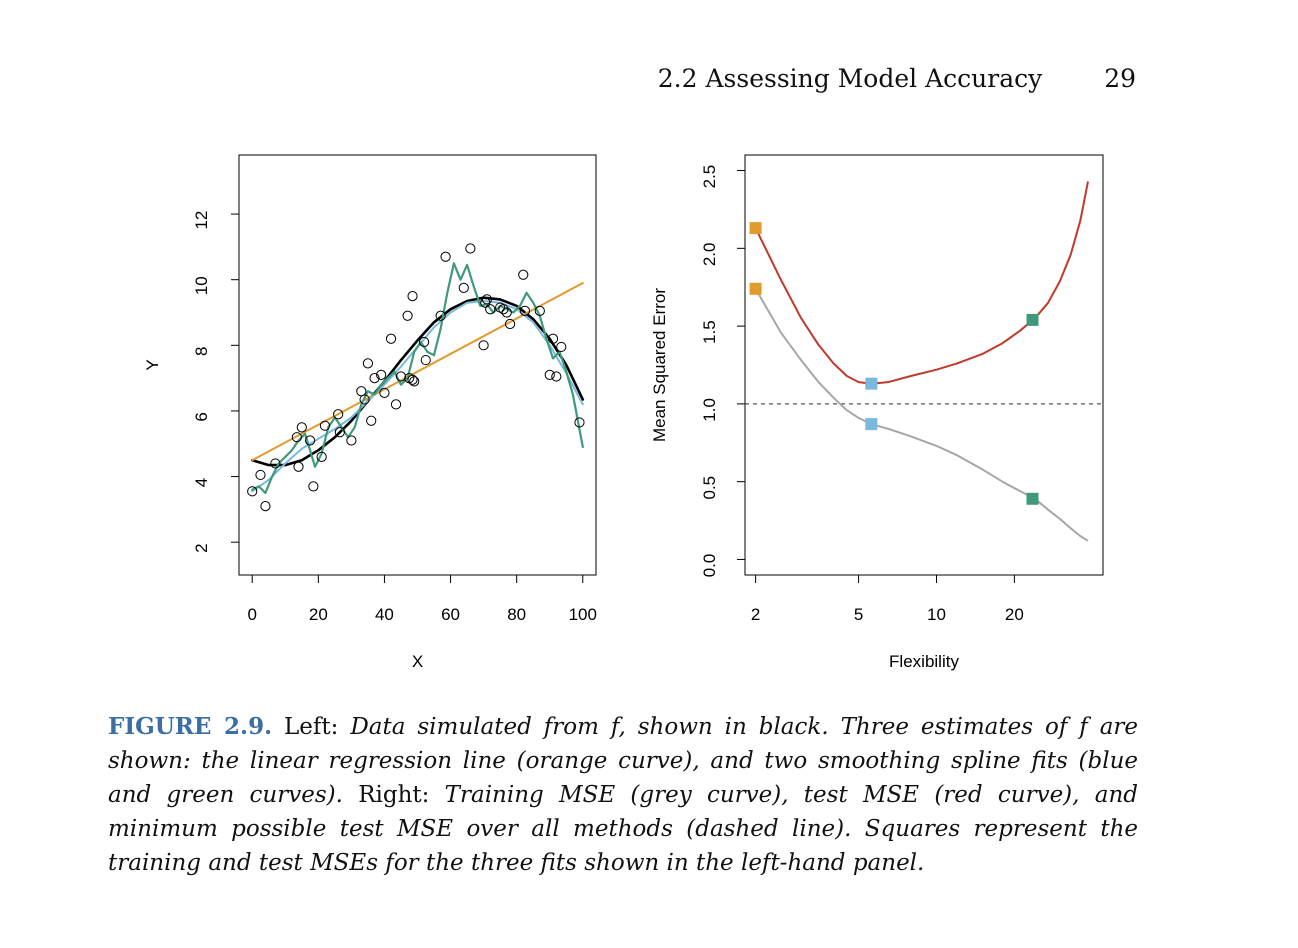 The image size is (1298, 948). I want to click on left-x-tick-label: 100, so click(583, 614).